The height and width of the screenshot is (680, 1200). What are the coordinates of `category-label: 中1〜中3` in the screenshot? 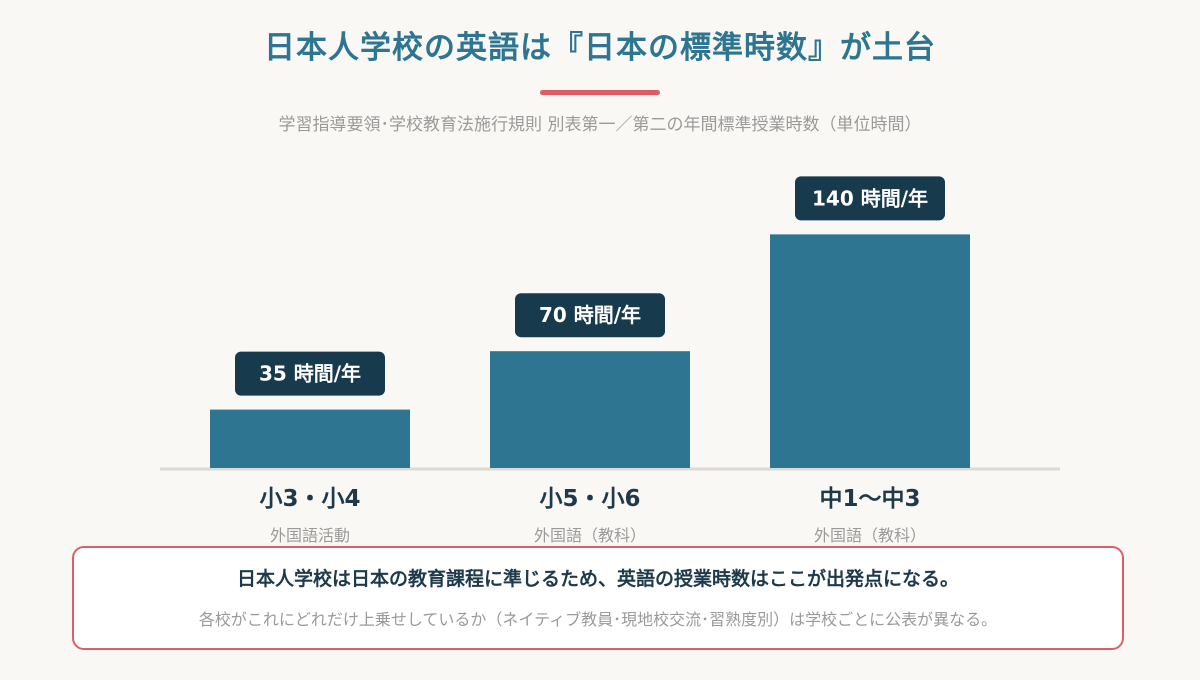 It's located at (869, 499).